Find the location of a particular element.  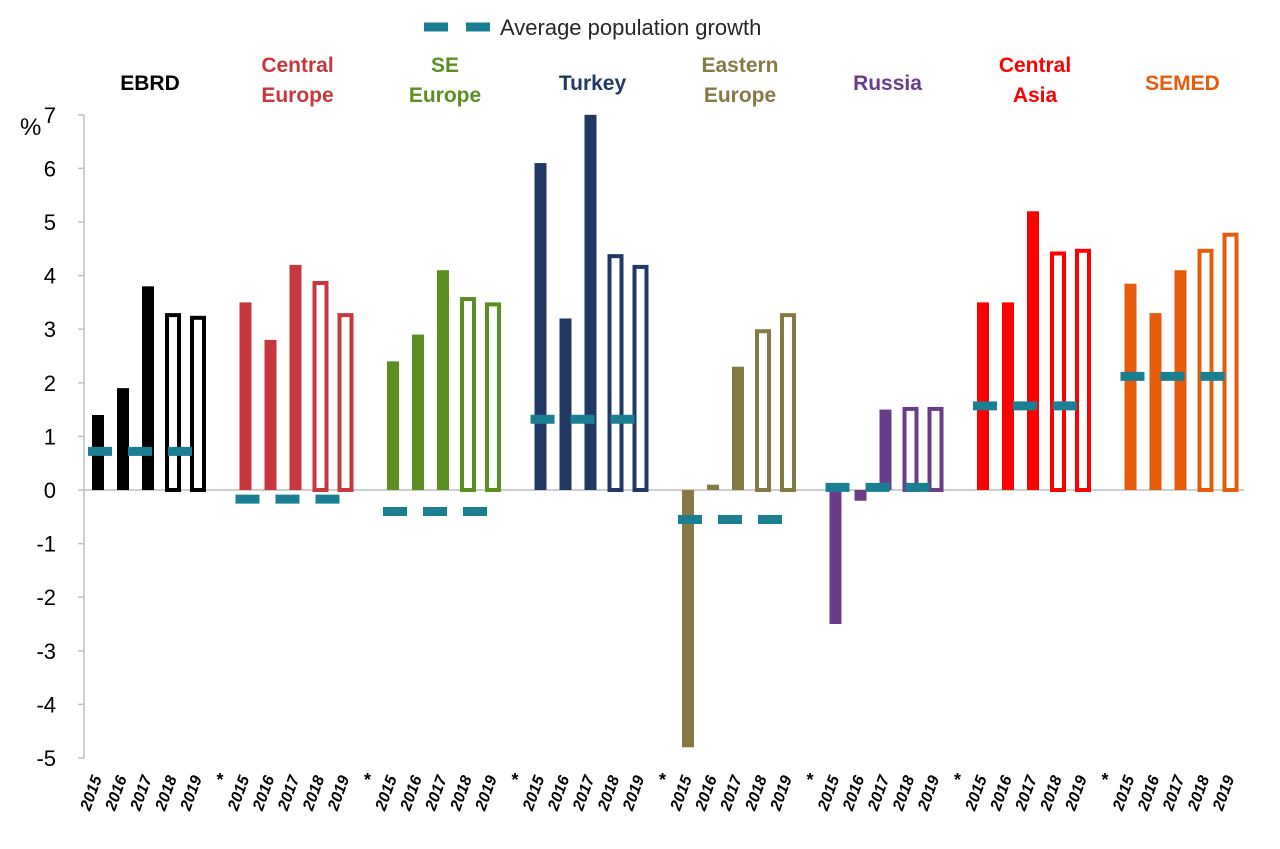

group-title: EBRD is located at coordinates (150, 83).